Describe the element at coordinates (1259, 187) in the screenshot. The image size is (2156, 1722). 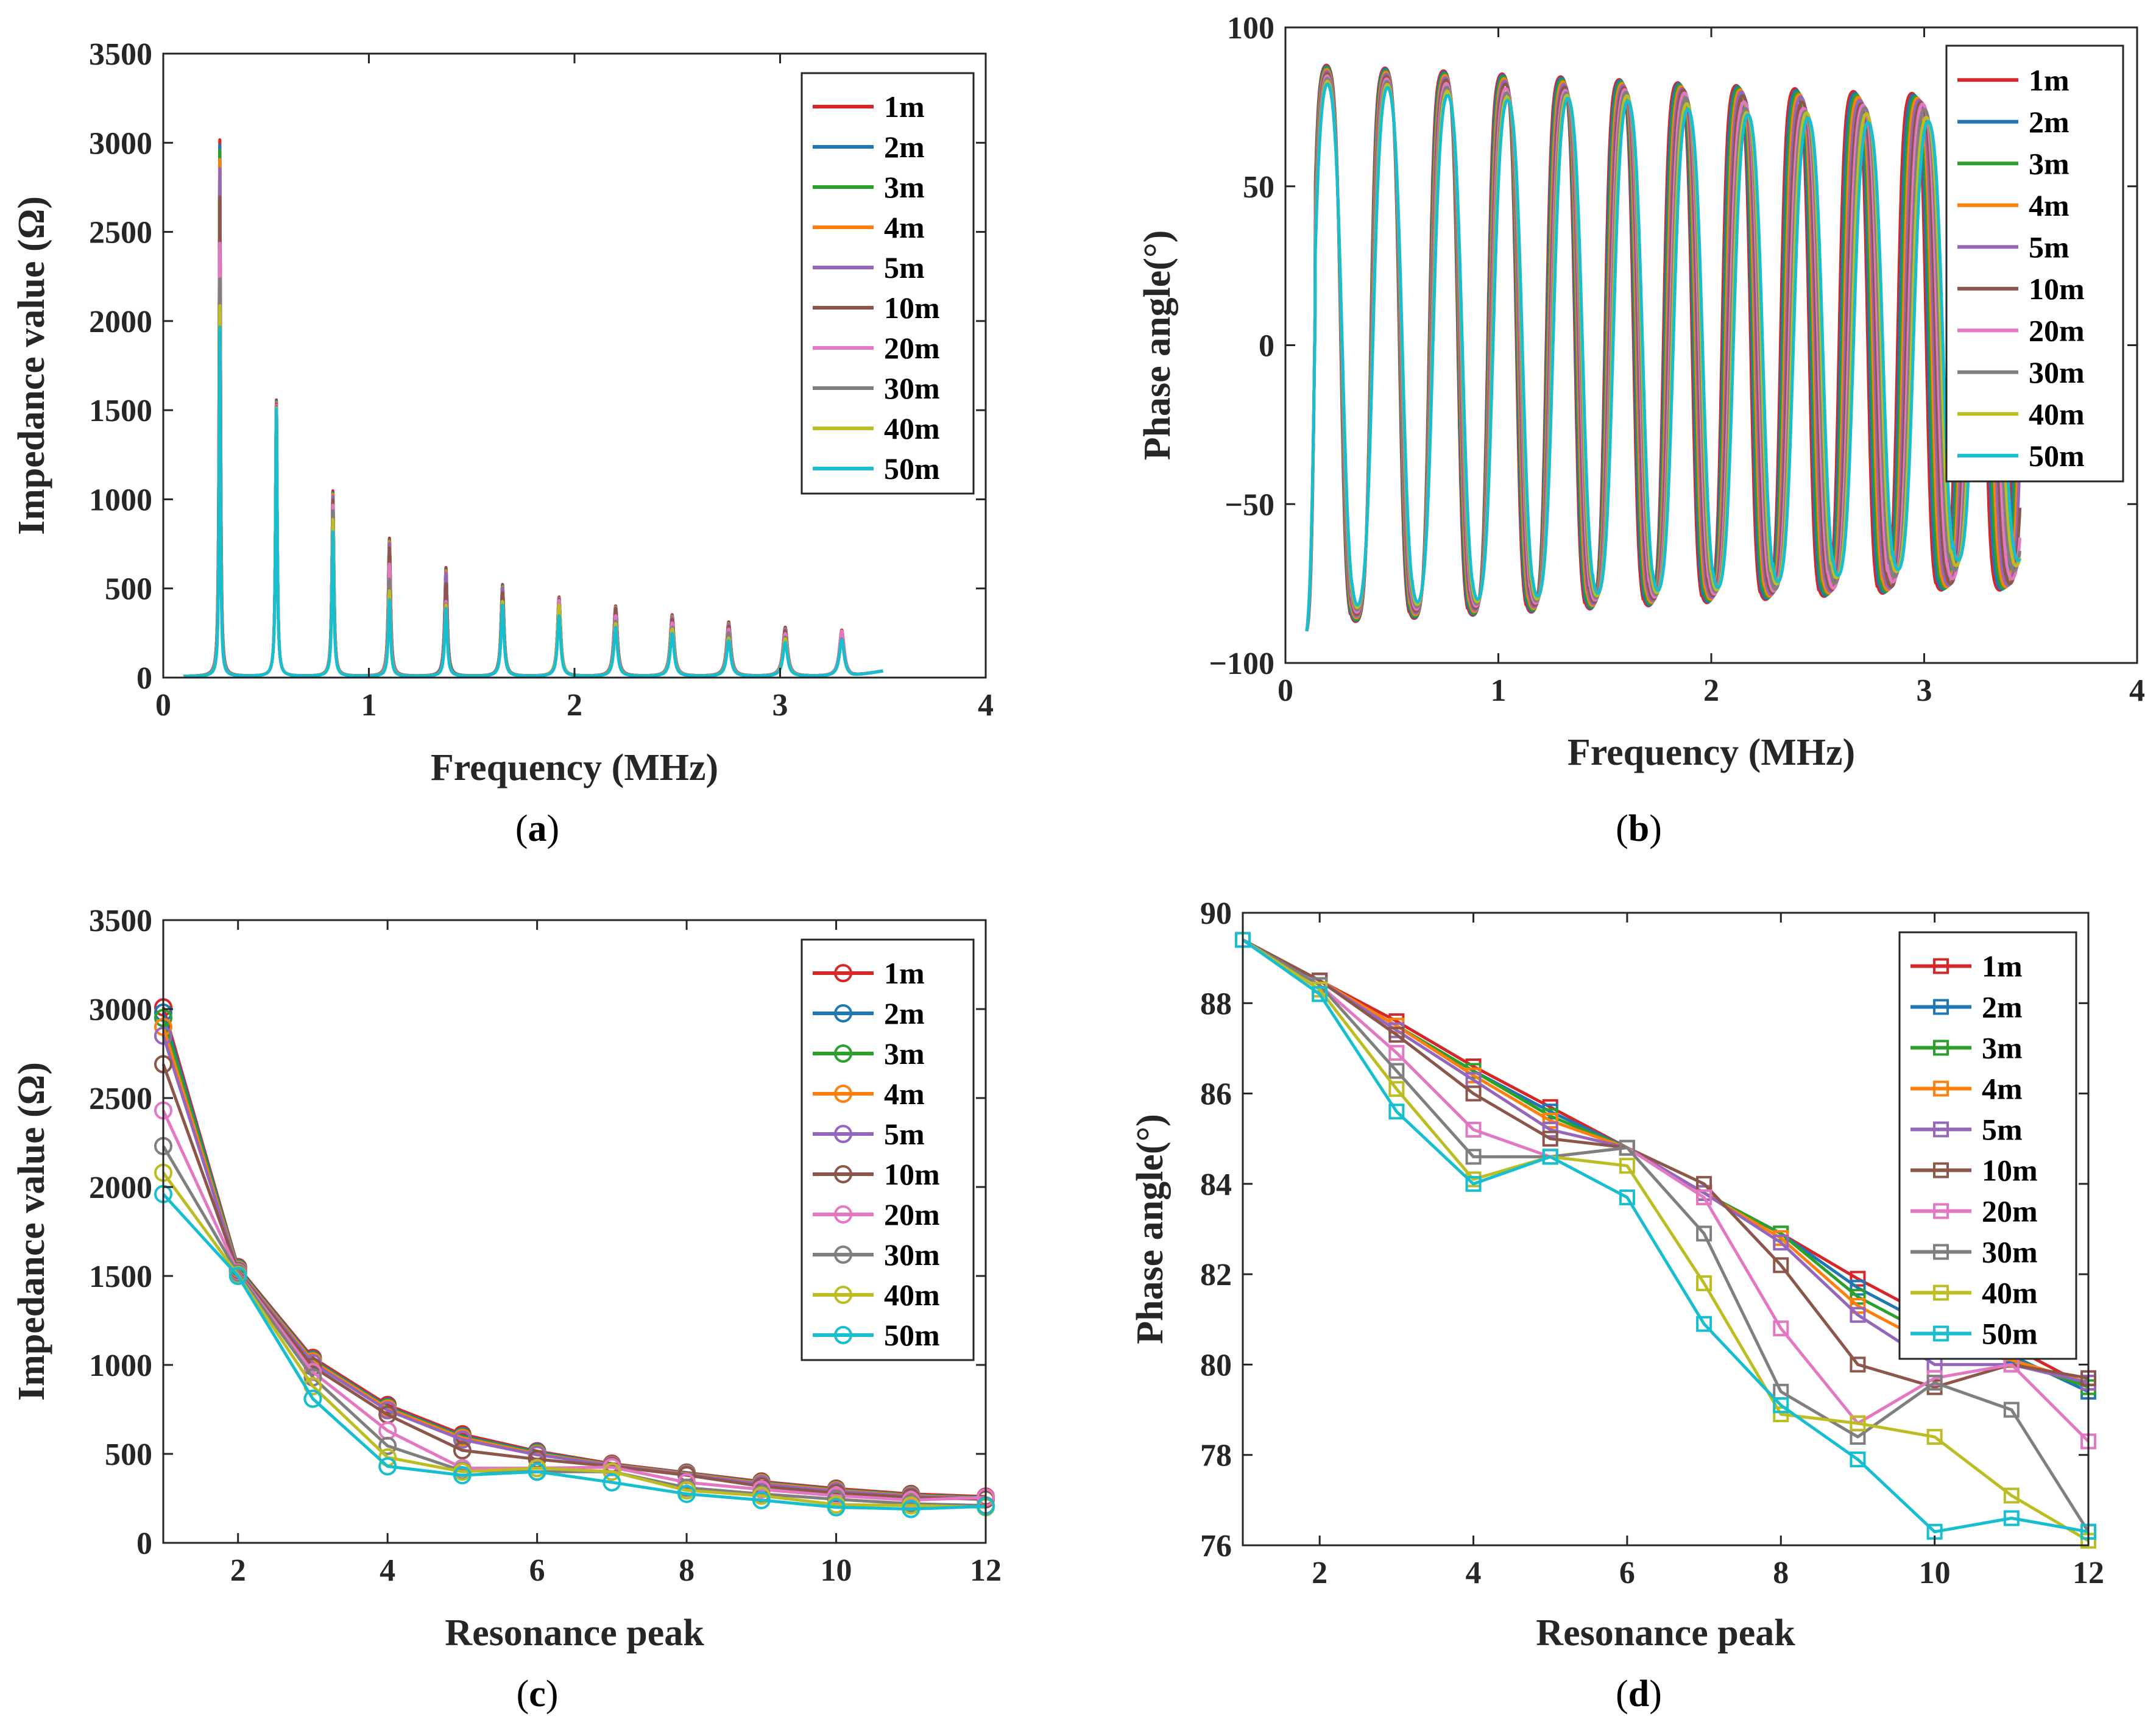
I see `y-tick-label: 50` at that location.